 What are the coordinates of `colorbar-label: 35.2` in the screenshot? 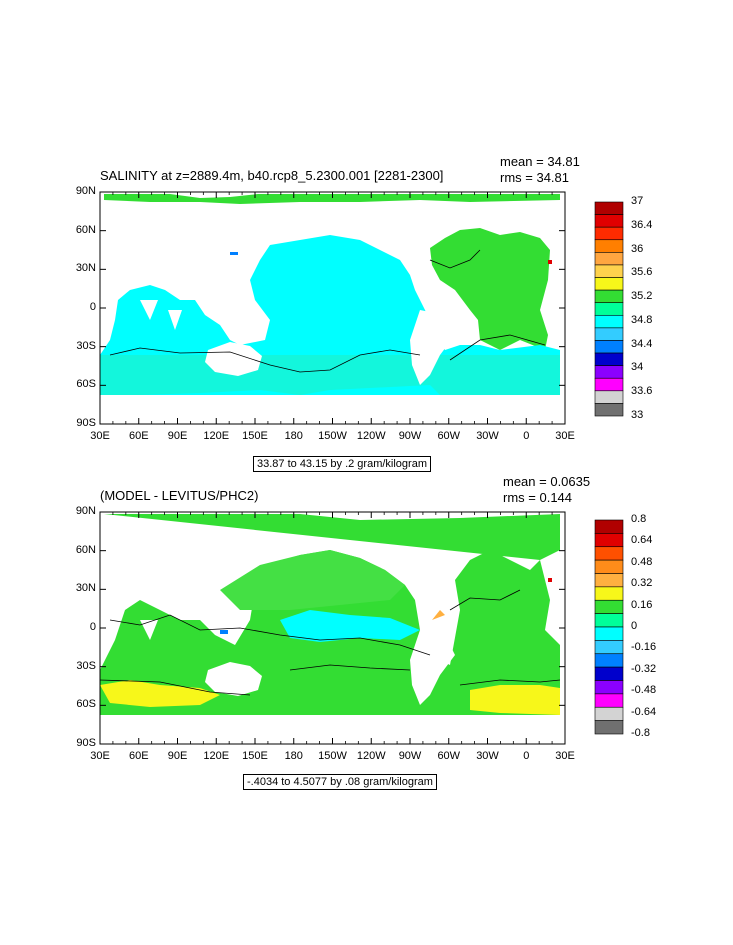 It's located at (642, 296).